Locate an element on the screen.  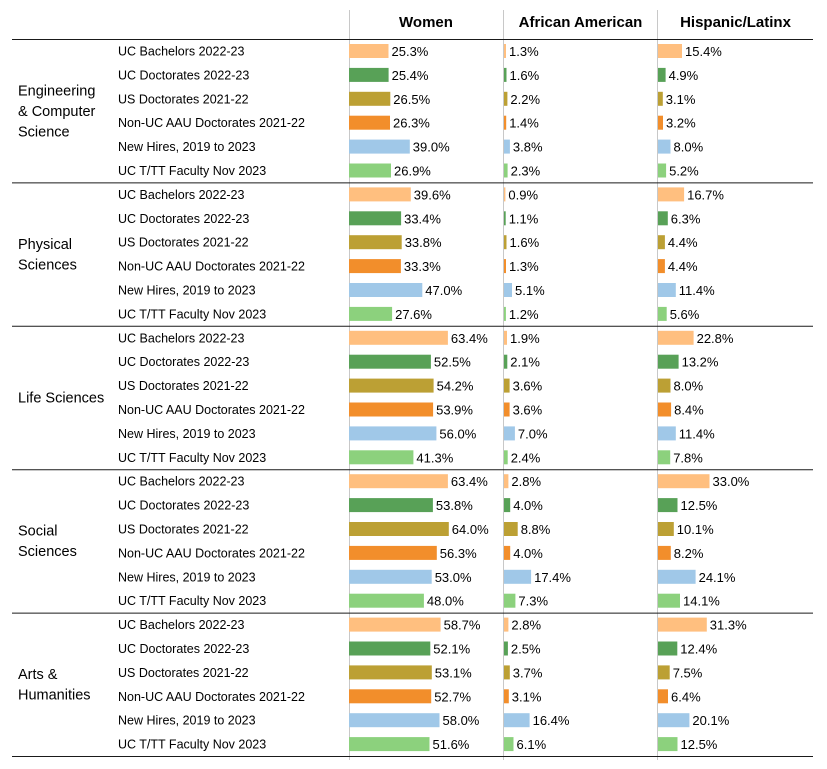
data-label-hispanic-latinx: 5.6% is located at coordinates (685, 314).